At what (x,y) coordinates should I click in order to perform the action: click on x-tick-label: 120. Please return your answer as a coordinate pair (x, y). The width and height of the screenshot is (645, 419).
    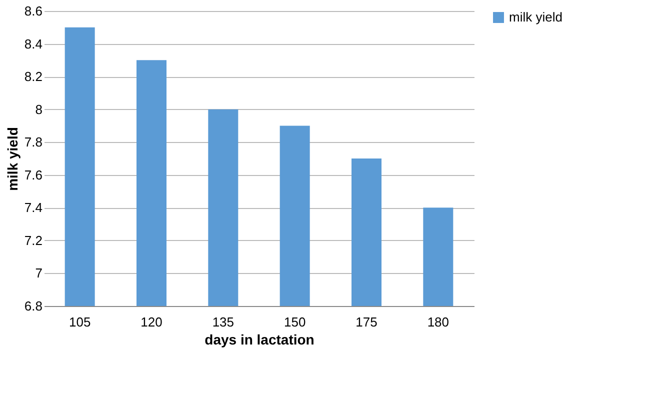
    Looking at the image, I should click on (151, 322).